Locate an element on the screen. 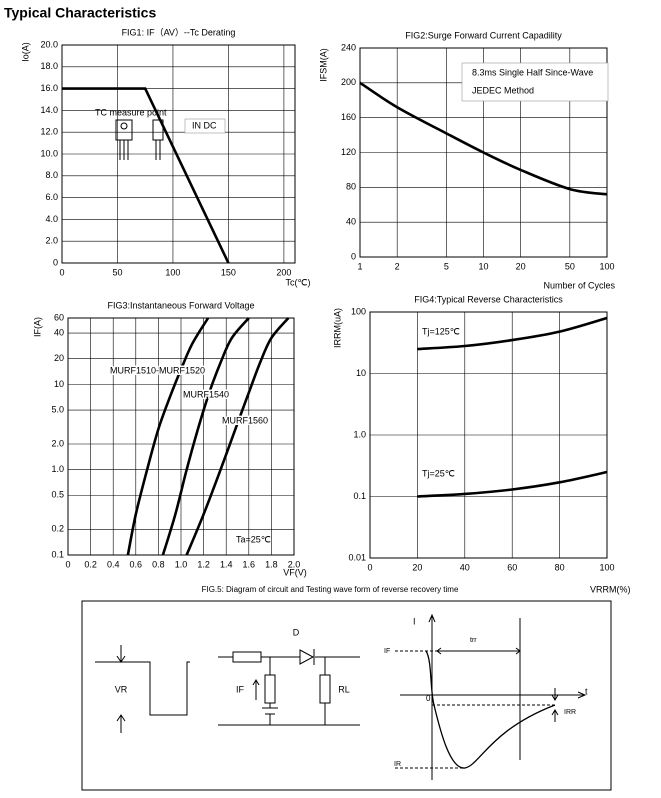 This screenshot has height=798, width=661. wave-arrows is located at coordinates (497, 684).